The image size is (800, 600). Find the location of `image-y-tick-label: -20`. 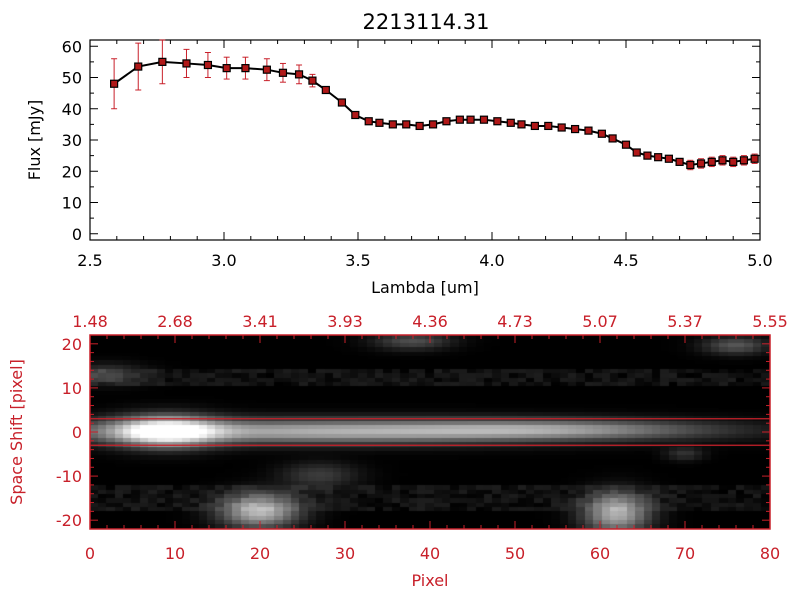

image-y-tick-label: -20 is located at coordinates (69, 520).